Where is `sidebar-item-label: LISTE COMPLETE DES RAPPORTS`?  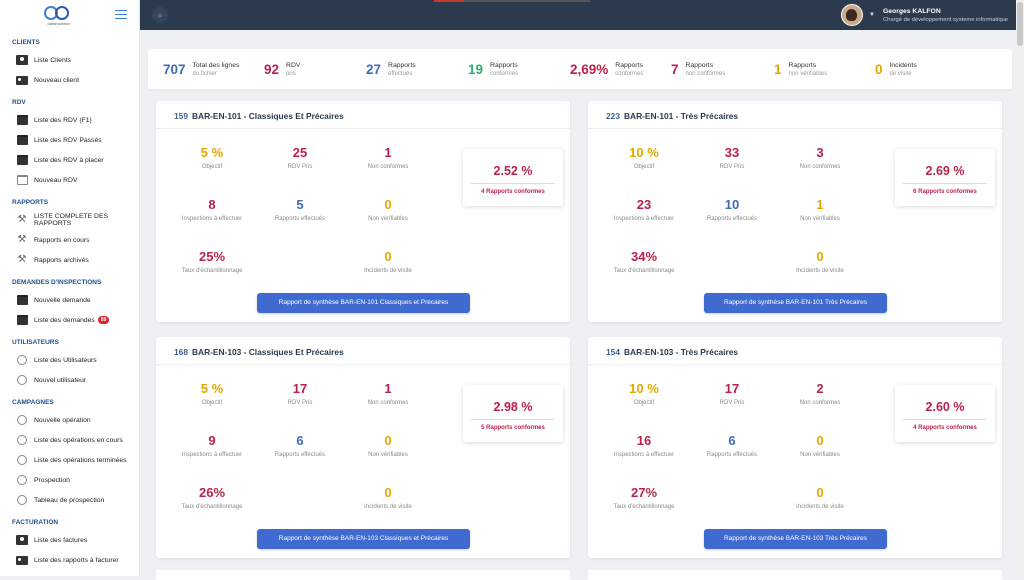
sidebar-item-label: LISTE COMPLETE DES RAPPORTS is located at coordinates (71, 220).